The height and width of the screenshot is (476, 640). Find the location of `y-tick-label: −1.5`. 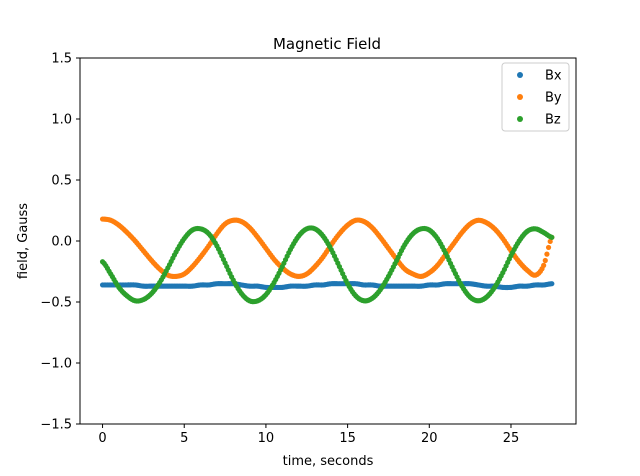

y-tick-label: −1.5 is located at coordinates (56, 425).